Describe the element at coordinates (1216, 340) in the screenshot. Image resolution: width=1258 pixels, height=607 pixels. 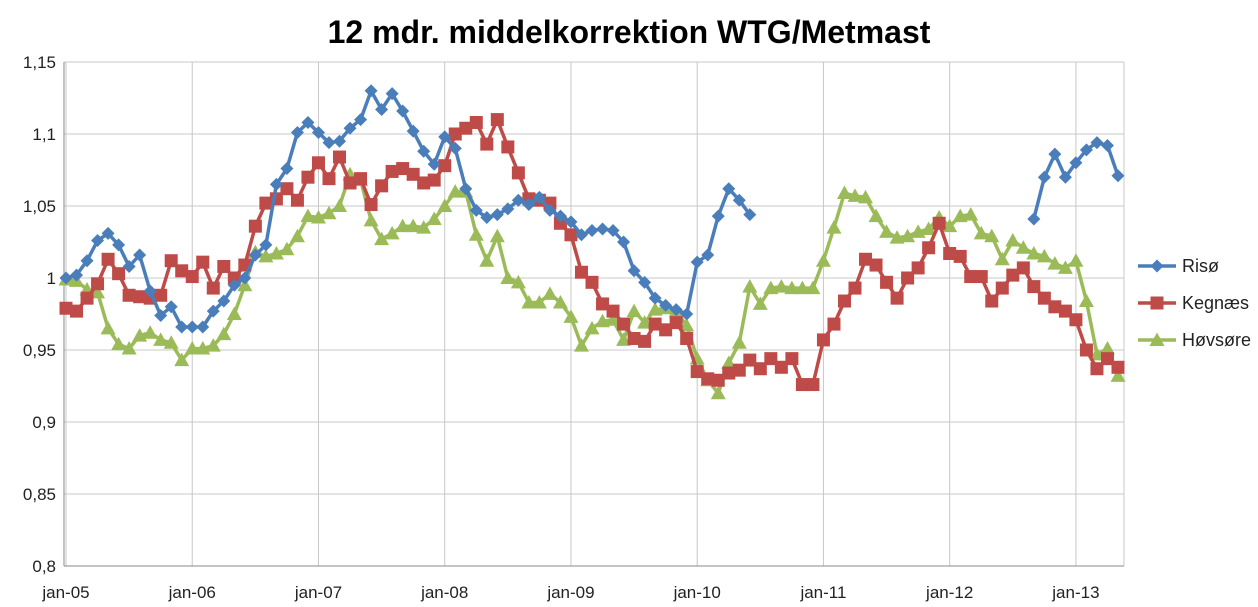
I see `legend-label: Høvsøre` at that location.